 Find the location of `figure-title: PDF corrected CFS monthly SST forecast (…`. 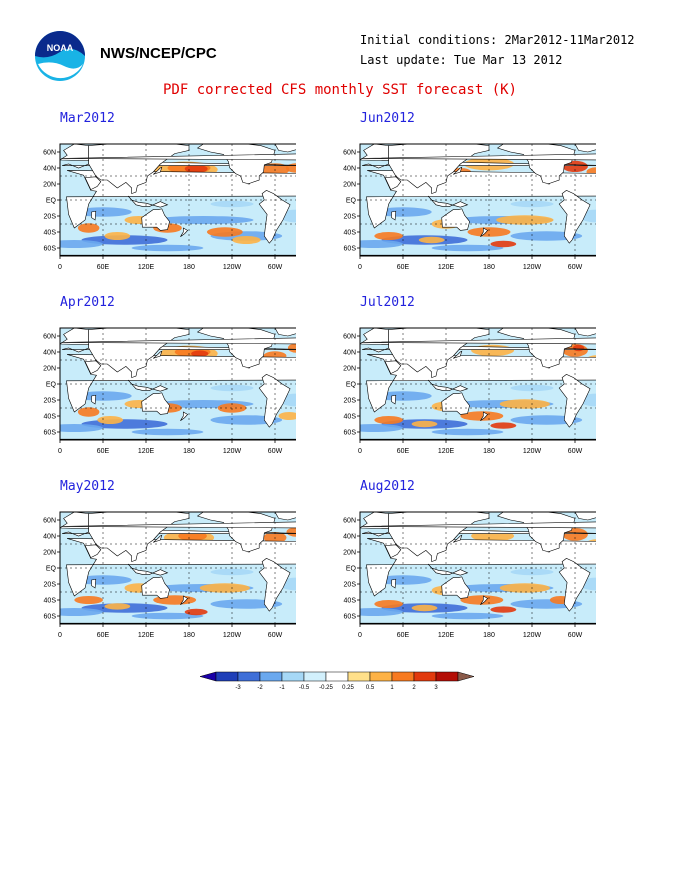

figure-title: PDF corrected CFS monthly SST forecast (… is located at coordinates (339, 90).